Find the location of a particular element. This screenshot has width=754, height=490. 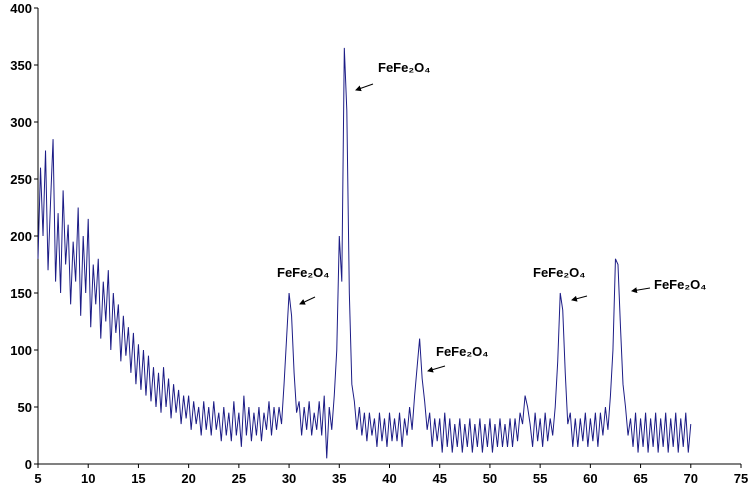

y-tick-label: 250 is located at coordinates (21, 179).